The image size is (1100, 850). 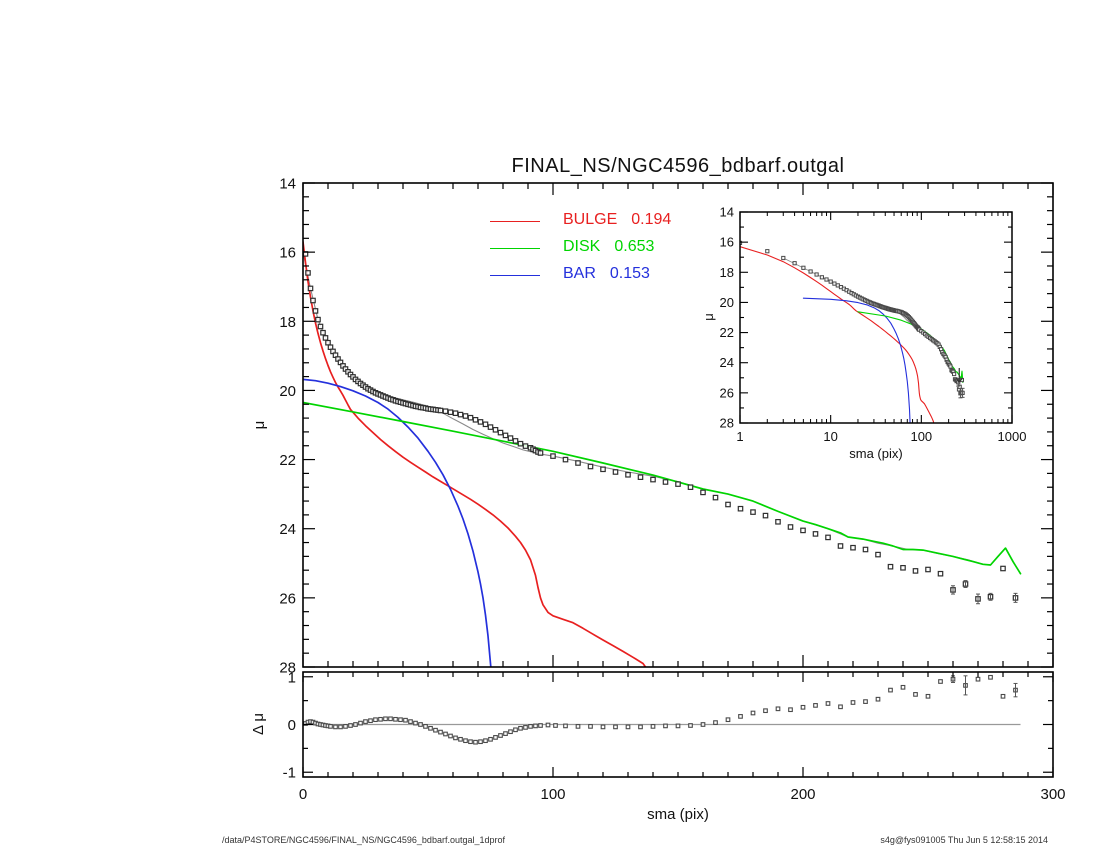 What do you see at coordinates (590, 219) in the screenshot?
I see `bulge-label: BULGE` at bounding box center [590, 219].